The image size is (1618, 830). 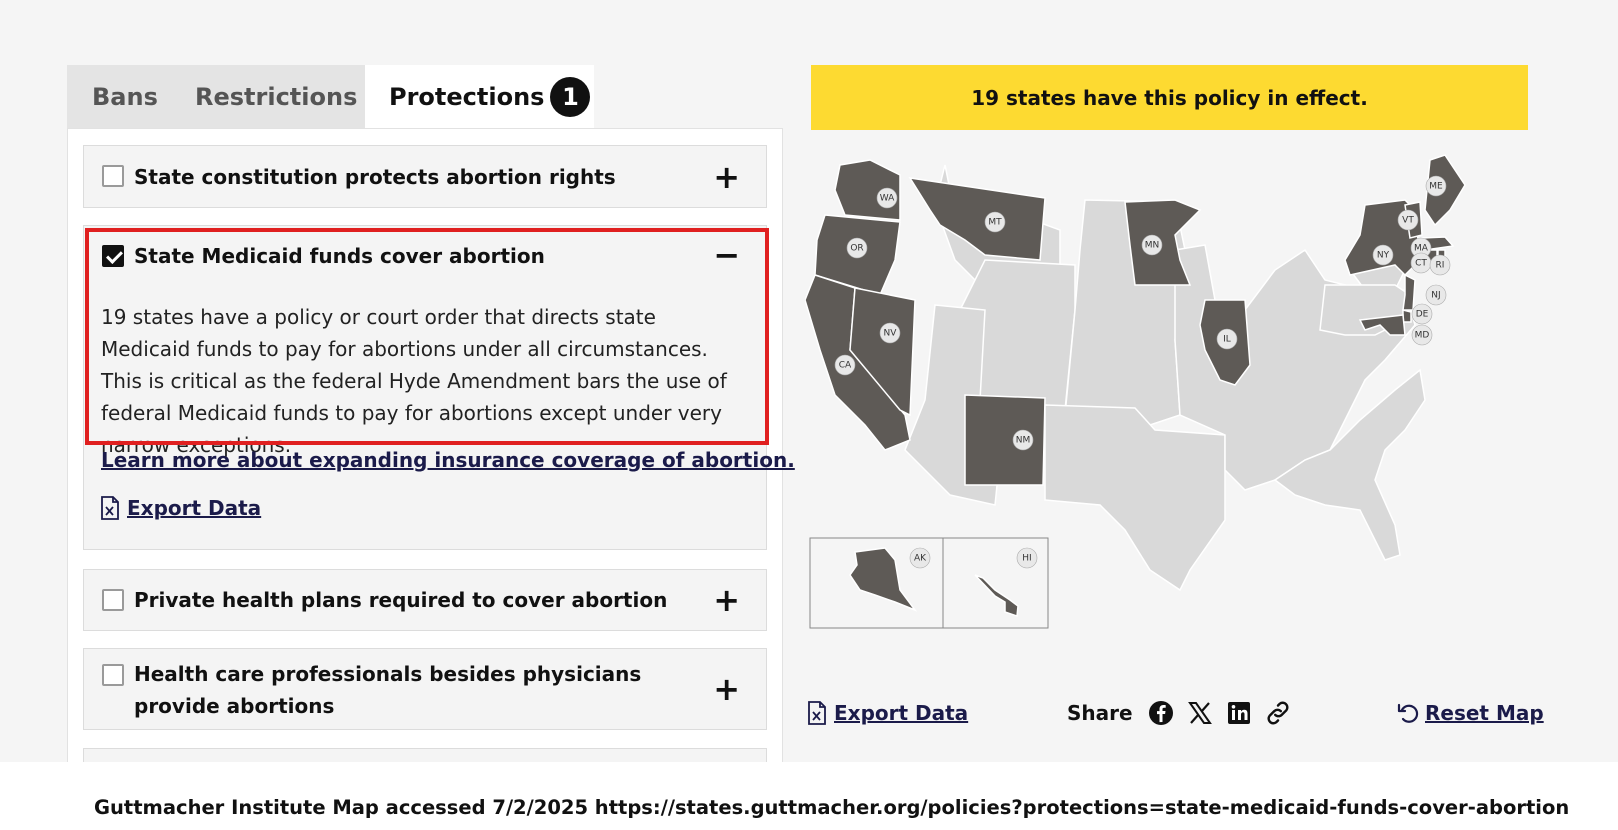 I want to click on reset-map-button: Reset Map, so click(x=1470, y=713).